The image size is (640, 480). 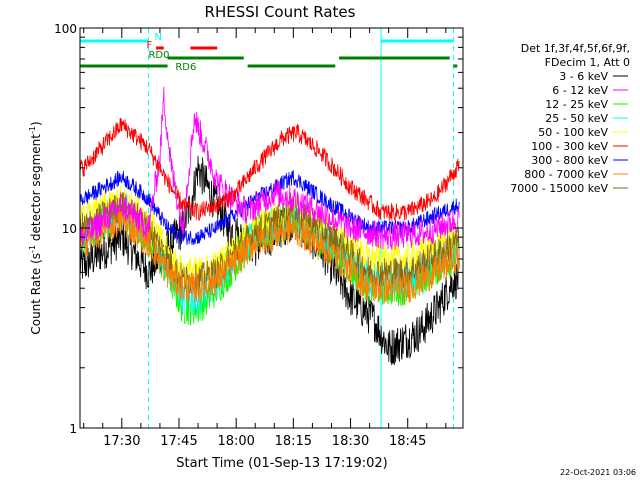 I want to click on legend-entry-label: 25 - 50 keV, so click(x=576, y=118).